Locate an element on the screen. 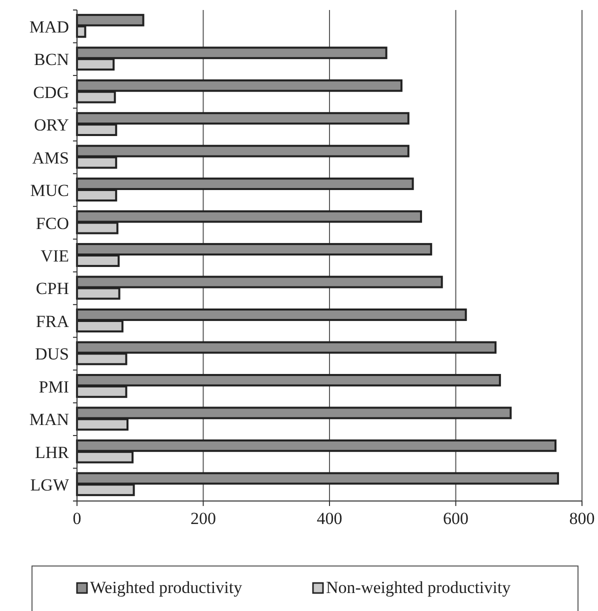 The height and width of the screenshot is (611, 598). y-tick-label: ORY is located at coordinates (51, 125).